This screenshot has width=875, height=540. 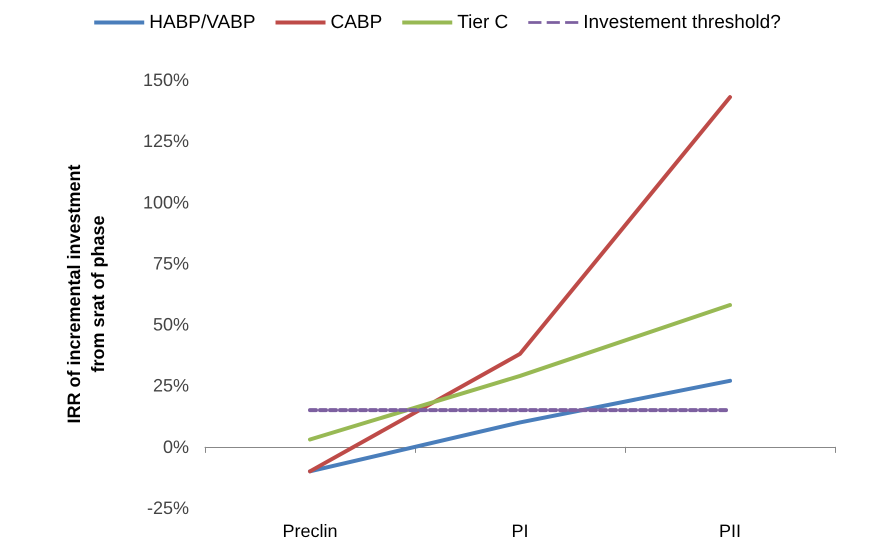 I want to click on y-tick-label: 25%, so click(x=170, y=386).